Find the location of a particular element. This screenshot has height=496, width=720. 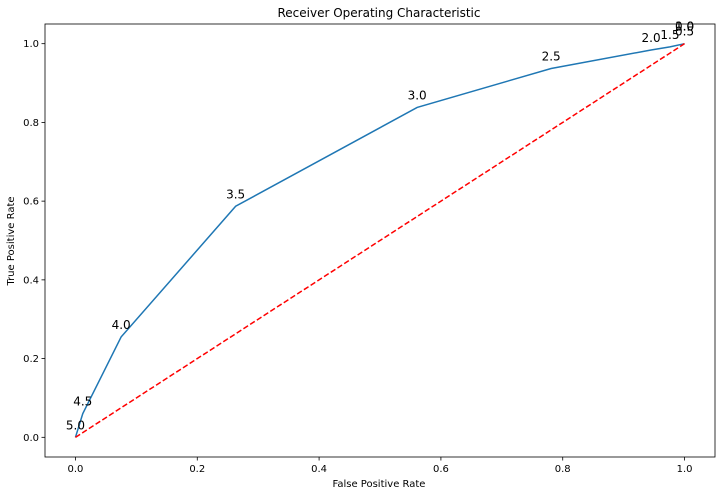

y-tick-label: 0.6 is located at coordinates (31, 202).